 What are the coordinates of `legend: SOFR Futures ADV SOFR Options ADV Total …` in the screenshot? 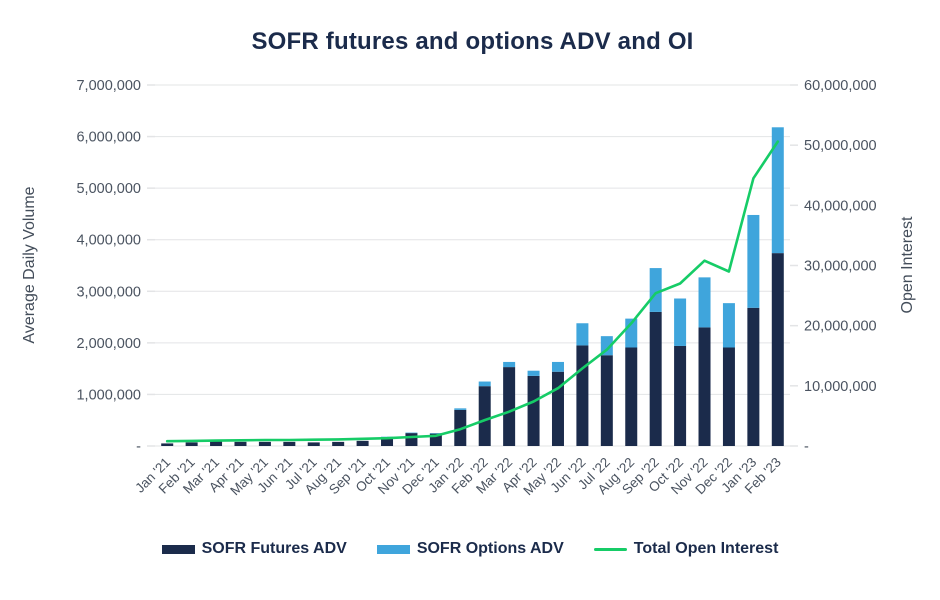 It's located at (470, 549).